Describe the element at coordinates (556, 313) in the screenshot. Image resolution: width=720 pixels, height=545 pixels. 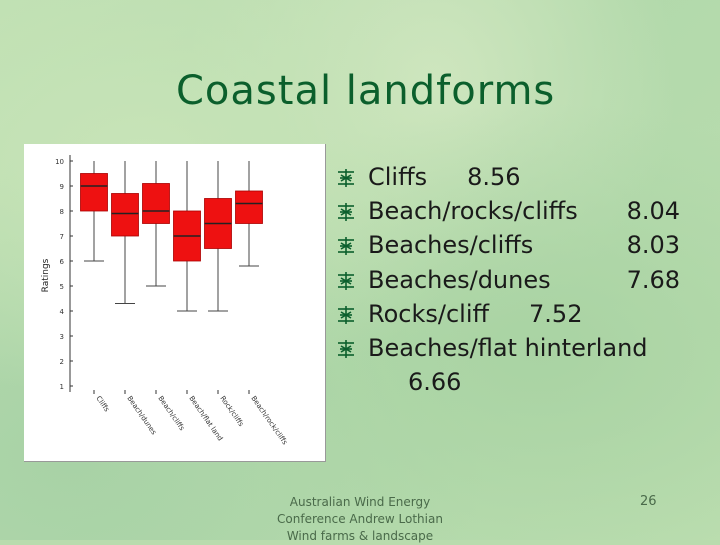
I see `list-item-value: 7.52` at that location.